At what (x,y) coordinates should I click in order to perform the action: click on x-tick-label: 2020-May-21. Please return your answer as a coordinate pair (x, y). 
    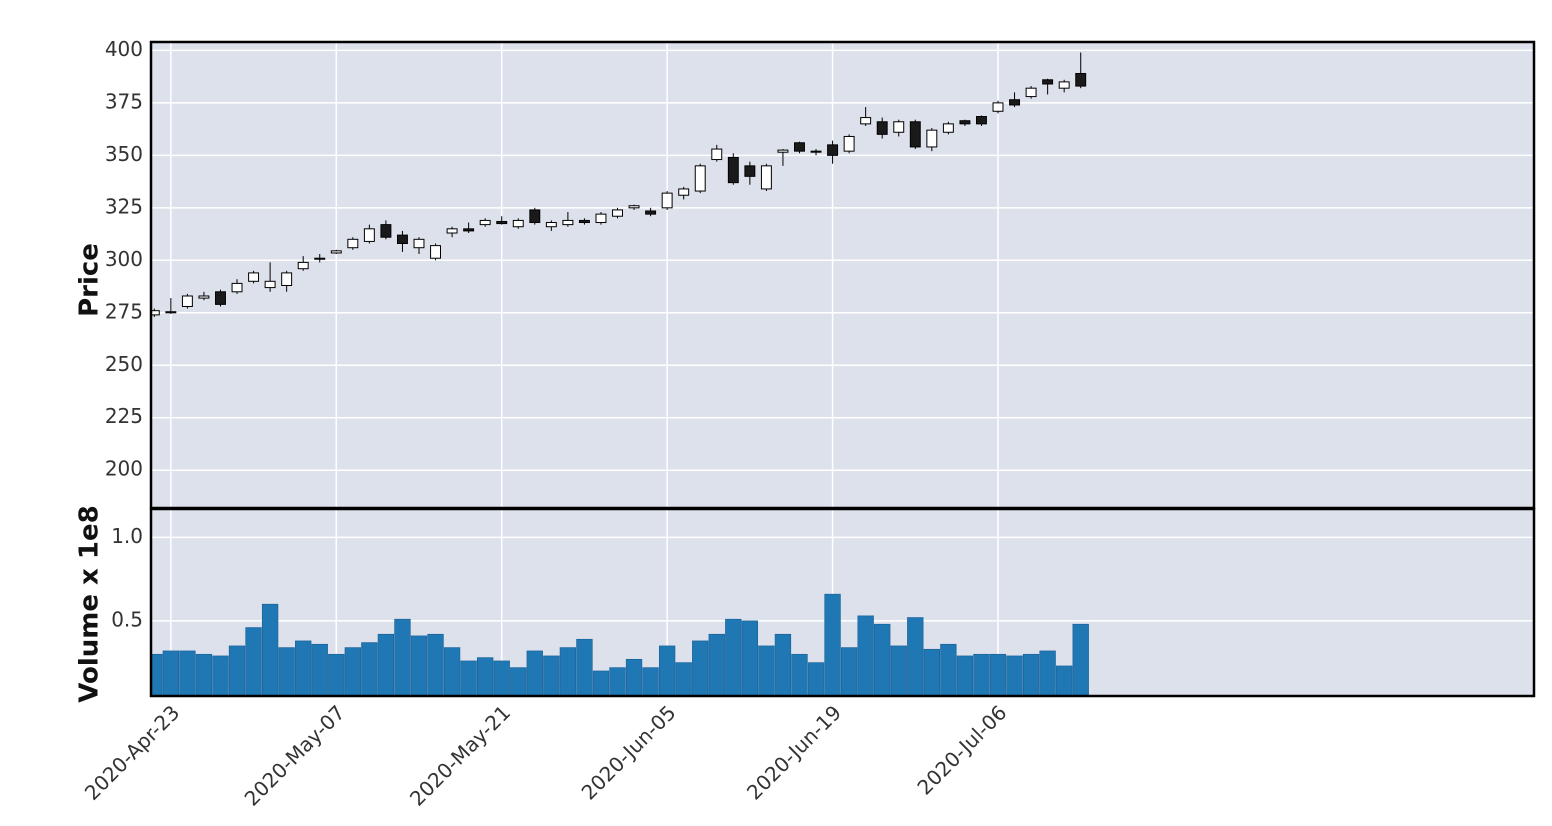
    Looking at the image, I should click on (460, 755).